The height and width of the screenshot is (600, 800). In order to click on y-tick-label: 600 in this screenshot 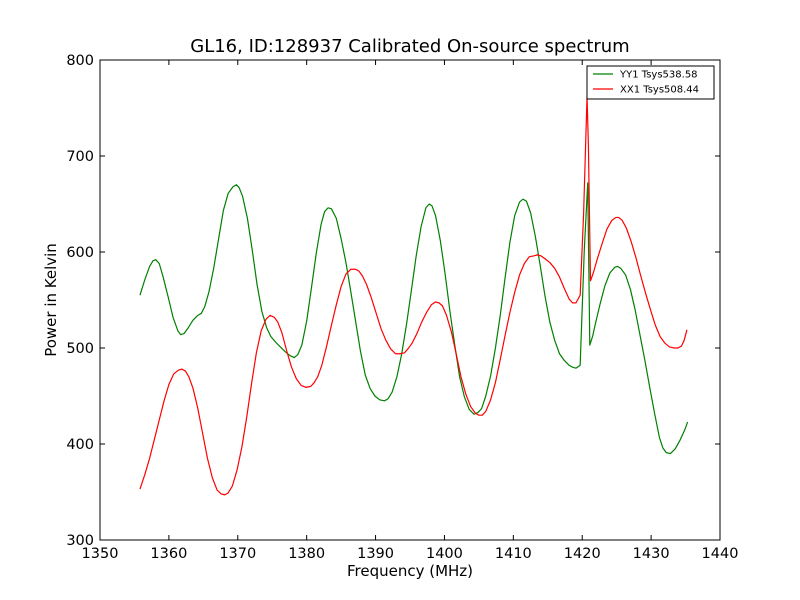, I will do `click(80, 253)`.